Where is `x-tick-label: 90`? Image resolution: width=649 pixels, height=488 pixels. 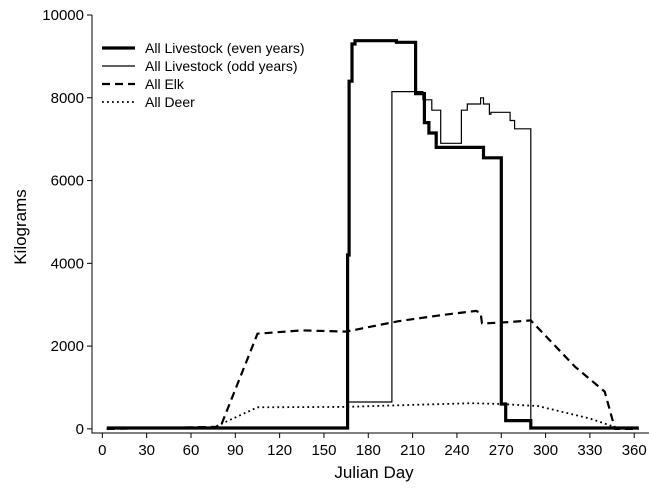 x-tick-label: 90 is located at coordinates (235, 450).